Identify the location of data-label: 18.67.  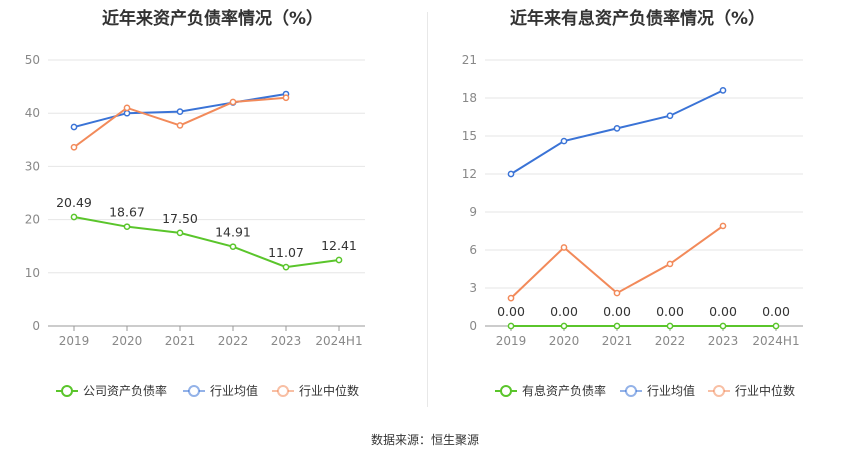
(127, 212).